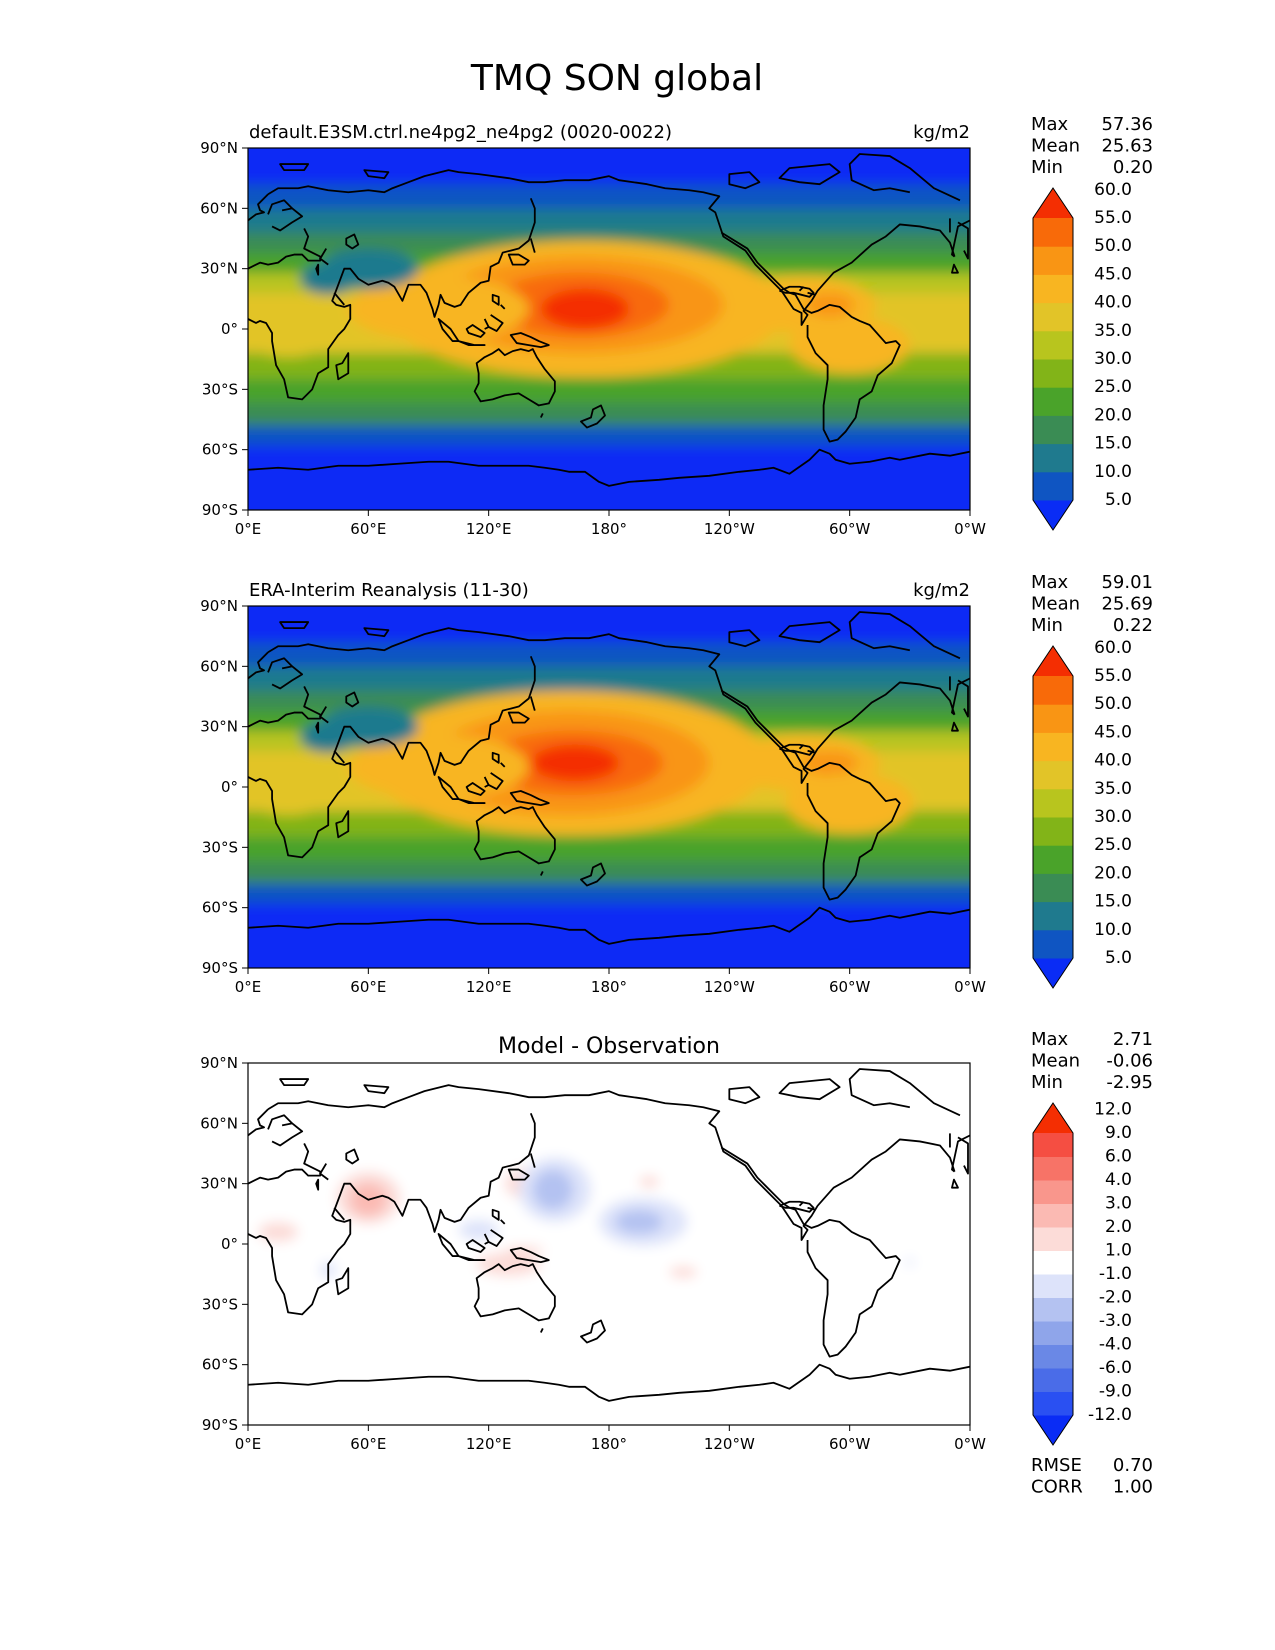 The image size is (1275, 1650). What do you see at coordinates (609, 787) in the screenshot?
I see `map-field` at bounding box center [609, 787].